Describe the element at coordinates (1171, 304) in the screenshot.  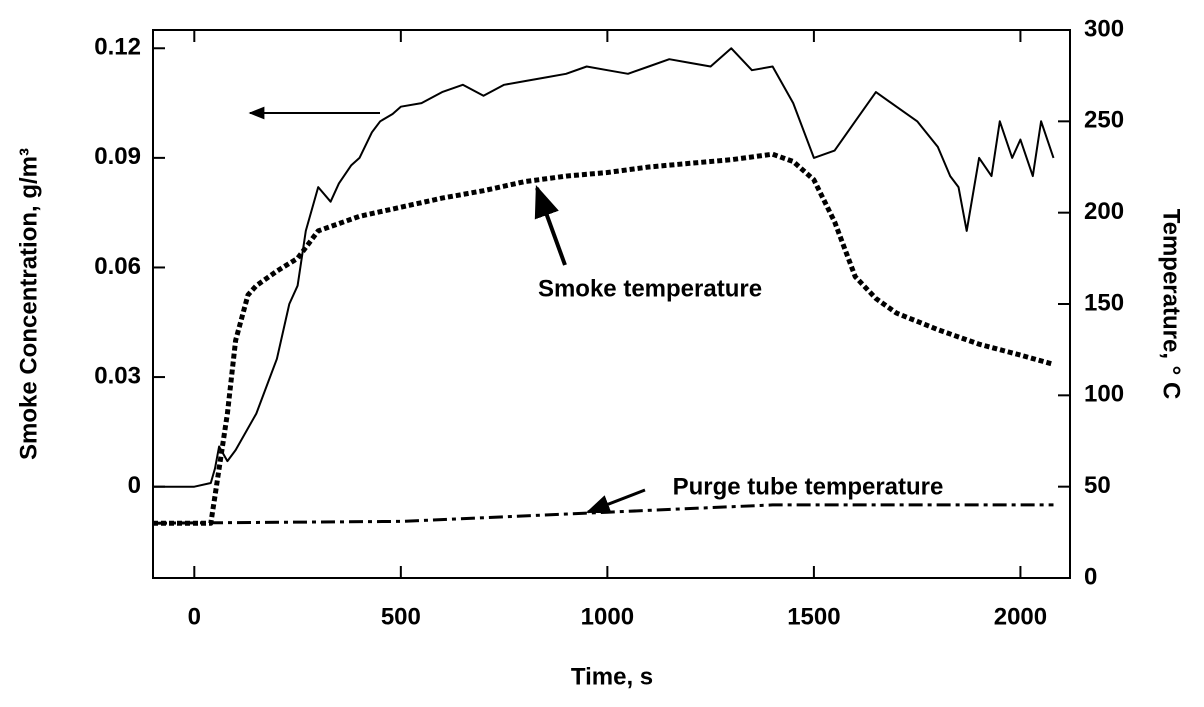
I see `y2-axis-label: Temperature, ° C` at that location.